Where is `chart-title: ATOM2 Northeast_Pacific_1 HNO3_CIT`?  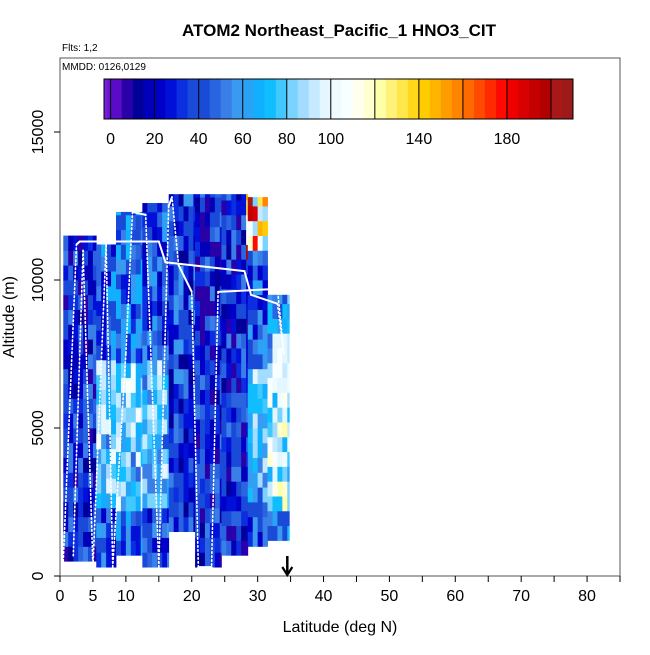 chart-title: ATOM2 Northeast_Pacific_1 HNO3_CIT is located at coordinates (339, 30).